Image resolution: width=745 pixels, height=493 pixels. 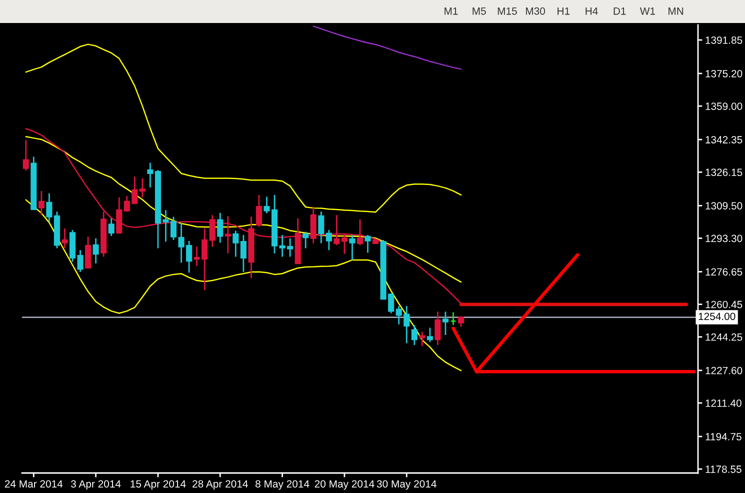 I want to click on text: M5, so click(x=479, y=11).